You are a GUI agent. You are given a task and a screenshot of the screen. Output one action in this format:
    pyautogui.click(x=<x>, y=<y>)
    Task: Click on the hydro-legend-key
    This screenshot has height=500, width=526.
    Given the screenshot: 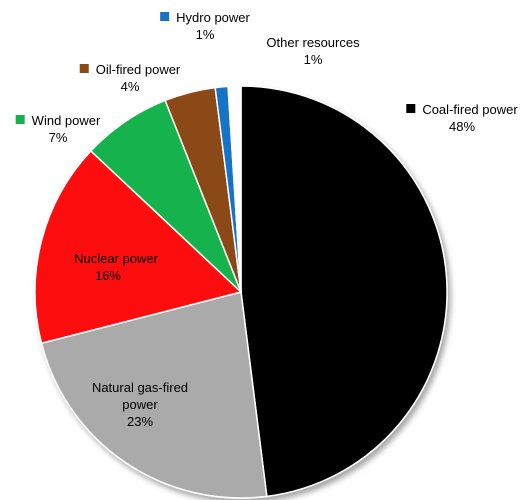 What is the action you would take?
    pyautogui.click(x=165, y=16)
    